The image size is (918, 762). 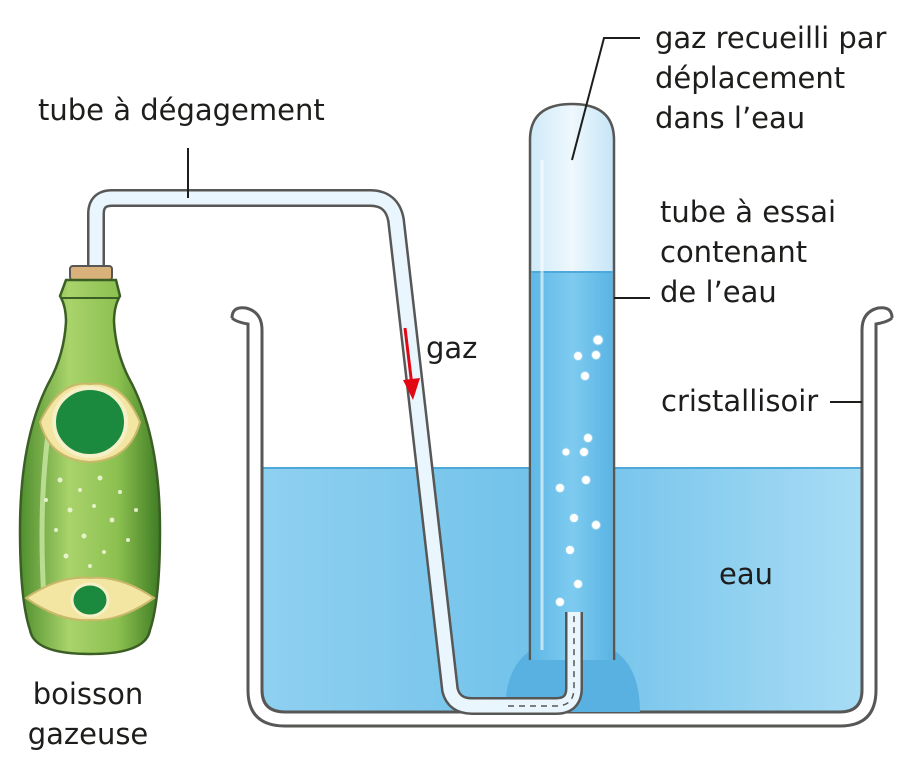 What do you see at coordinates (730, 118) in the screenshot?
I see `label-gaz-recueilli-3: dans l’eau` at bounding box center [730, 118].